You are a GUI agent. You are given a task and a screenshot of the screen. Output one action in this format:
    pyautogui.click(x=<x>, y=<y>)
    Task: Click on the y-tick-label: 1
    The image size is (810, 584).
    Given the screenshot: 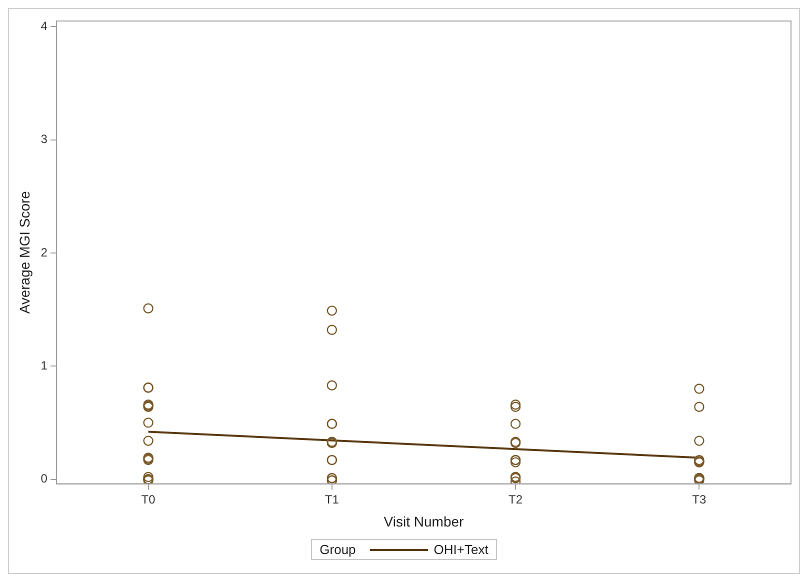 What is the action you would take?
    pyautogui.click(x=44, y=365)
    